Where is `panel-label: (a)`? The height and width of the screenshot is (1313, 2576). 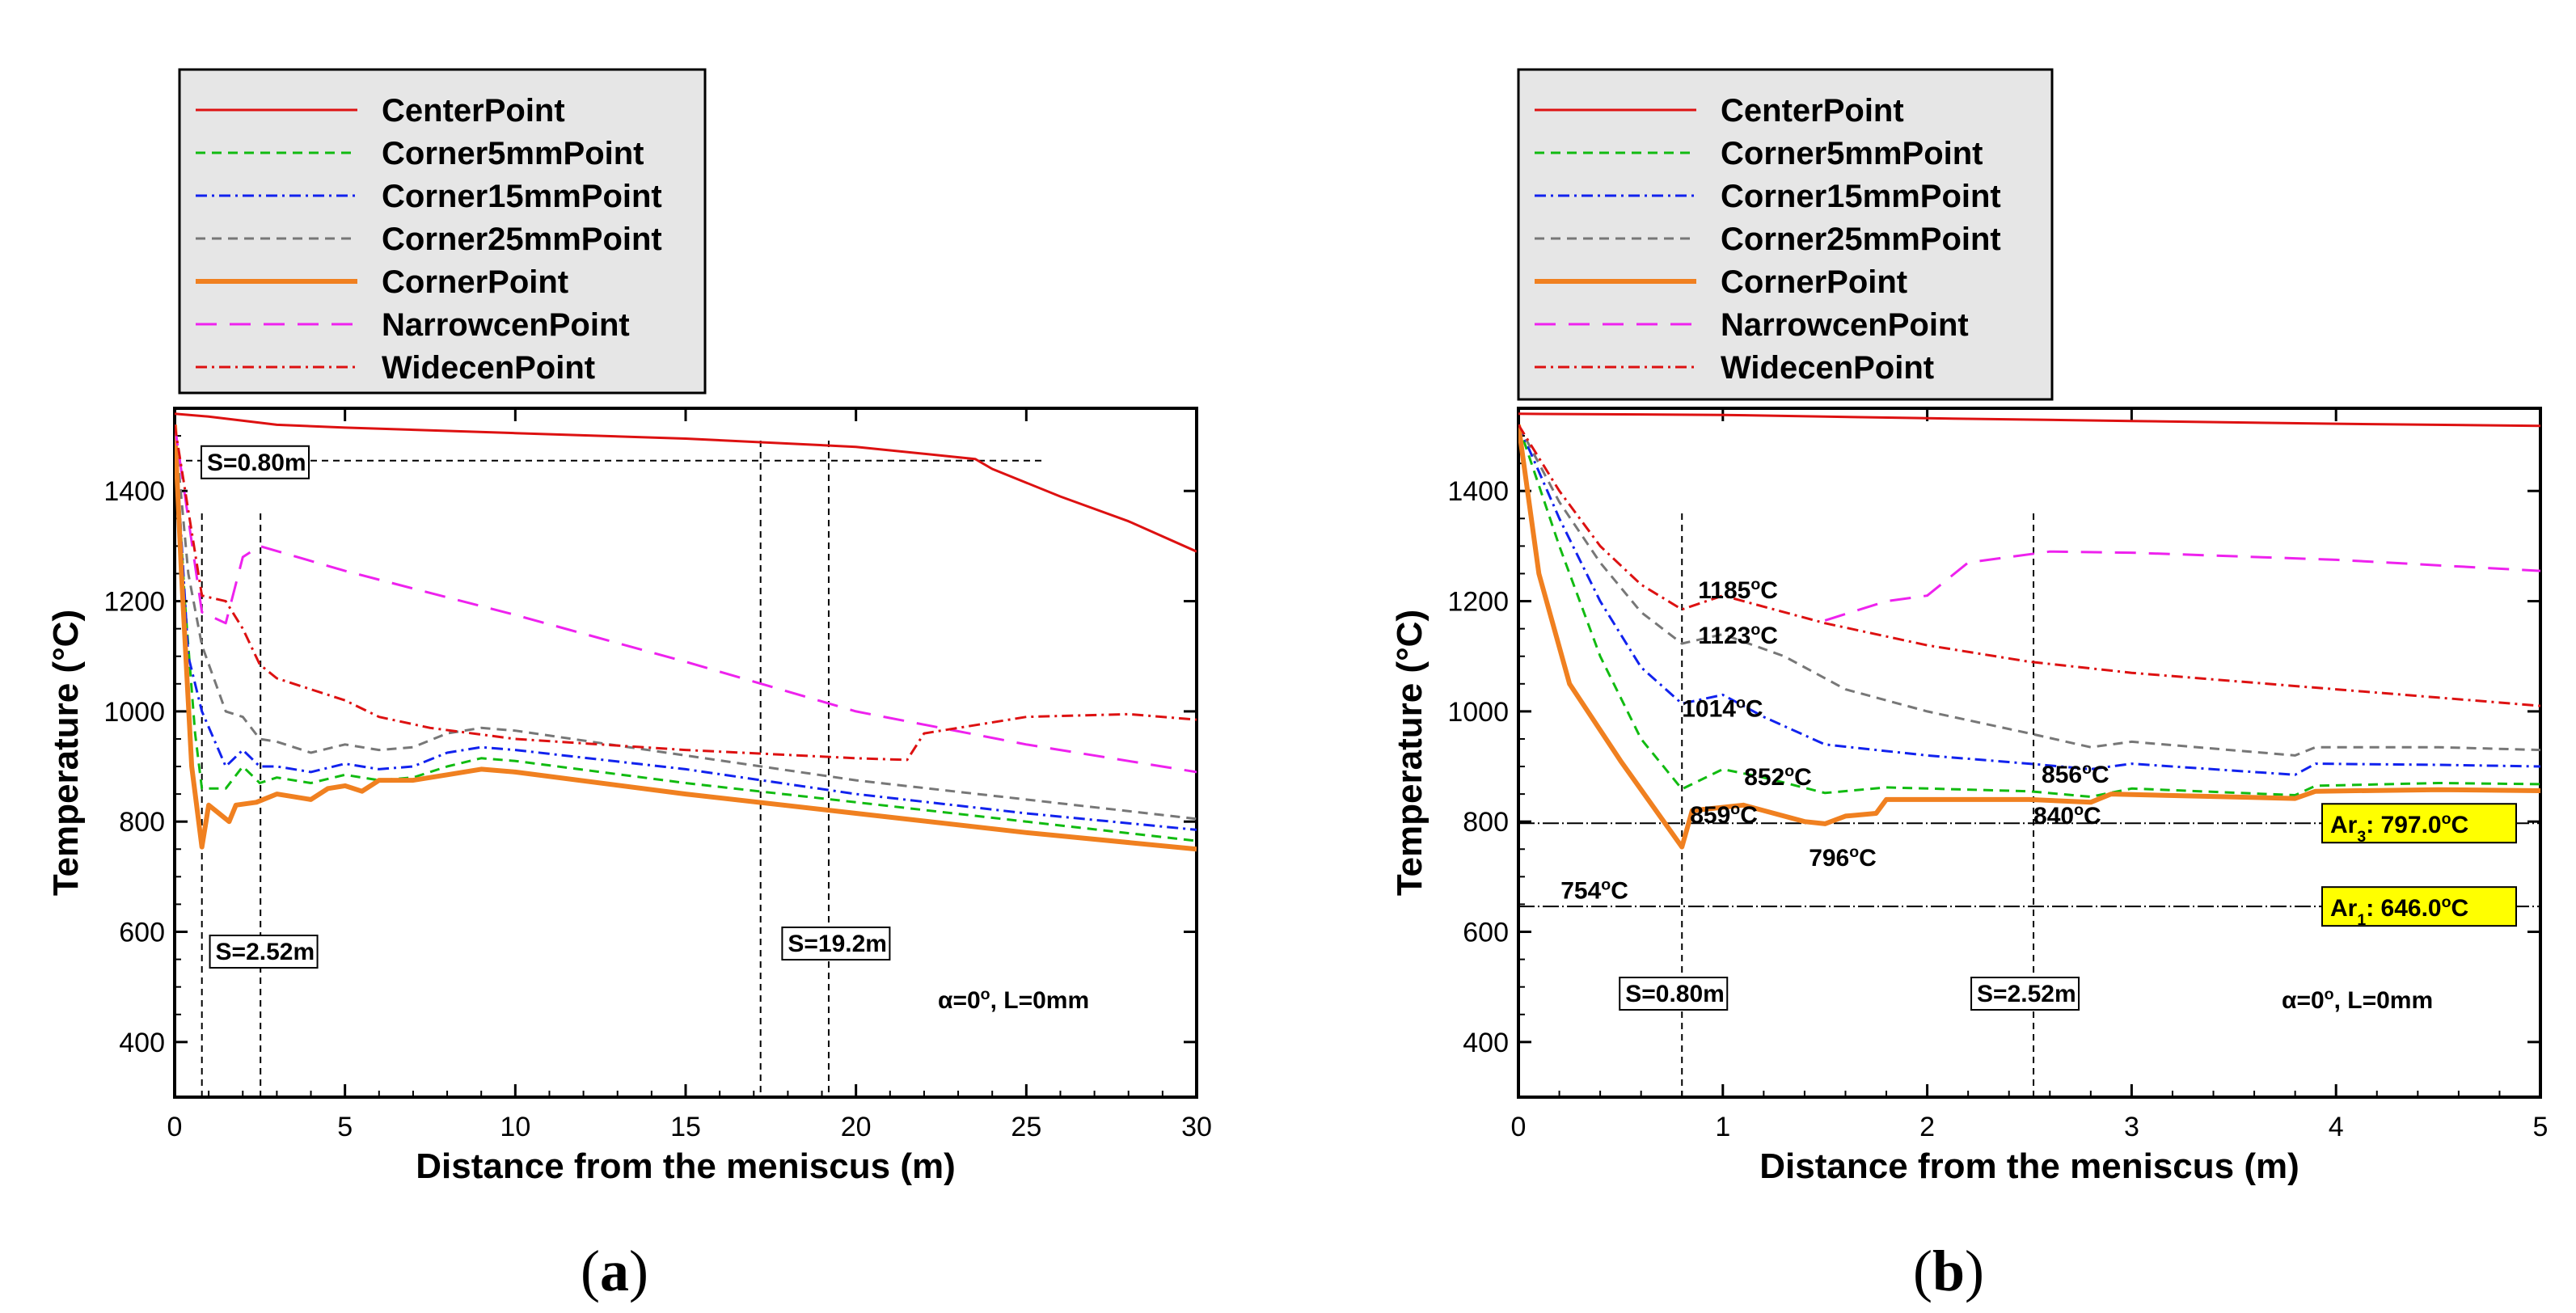 panel-label: (a) is located at coordinates (614, 1271).